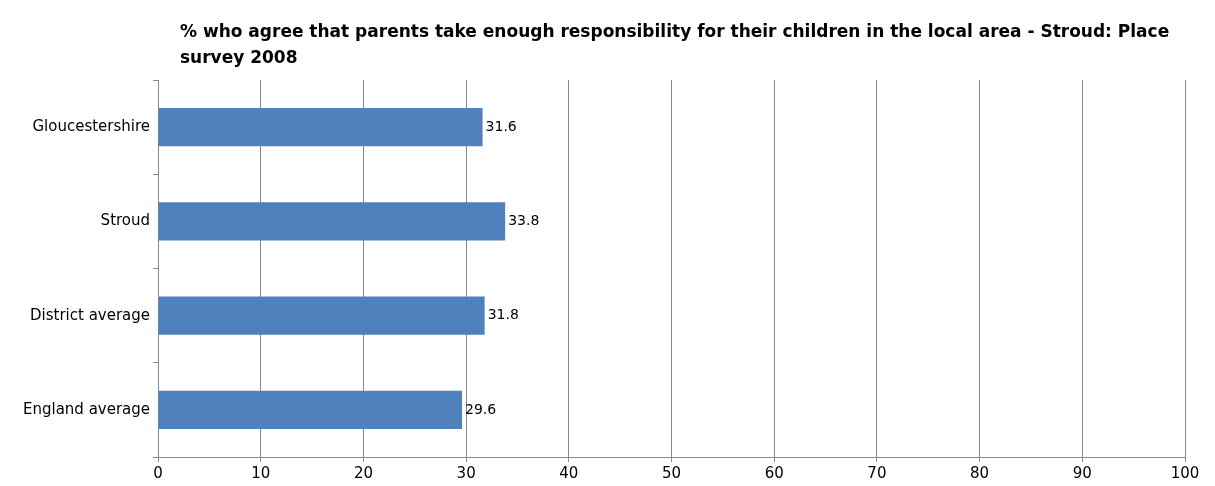 The image size is (1215, 486). I want to click on x-tick-label: 70, so click(877, 472).